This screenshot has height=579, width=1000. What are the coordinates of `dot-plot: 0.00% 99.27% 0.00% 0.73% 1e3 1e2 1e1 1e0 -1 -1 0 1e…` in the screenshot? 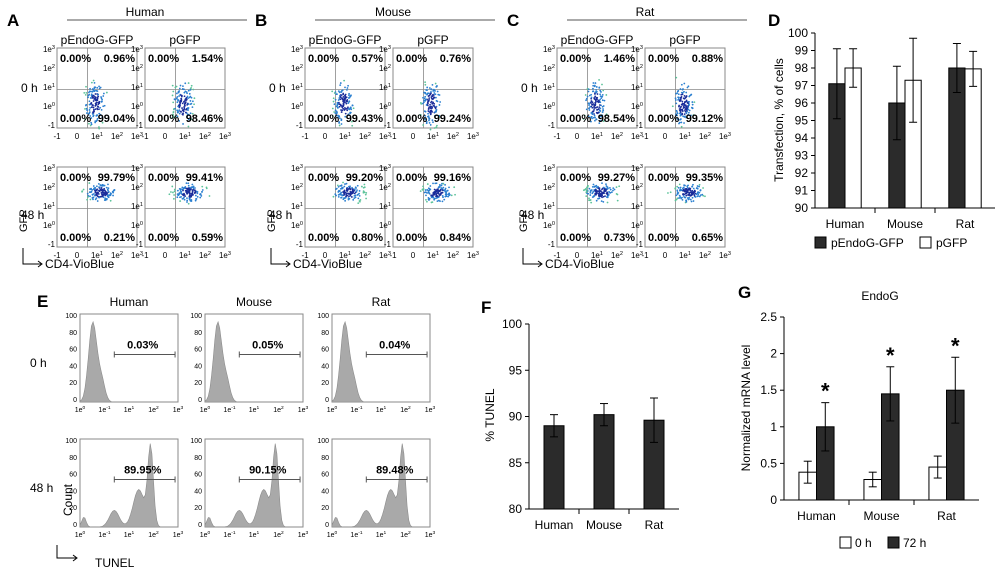 It's located at (593, 212).